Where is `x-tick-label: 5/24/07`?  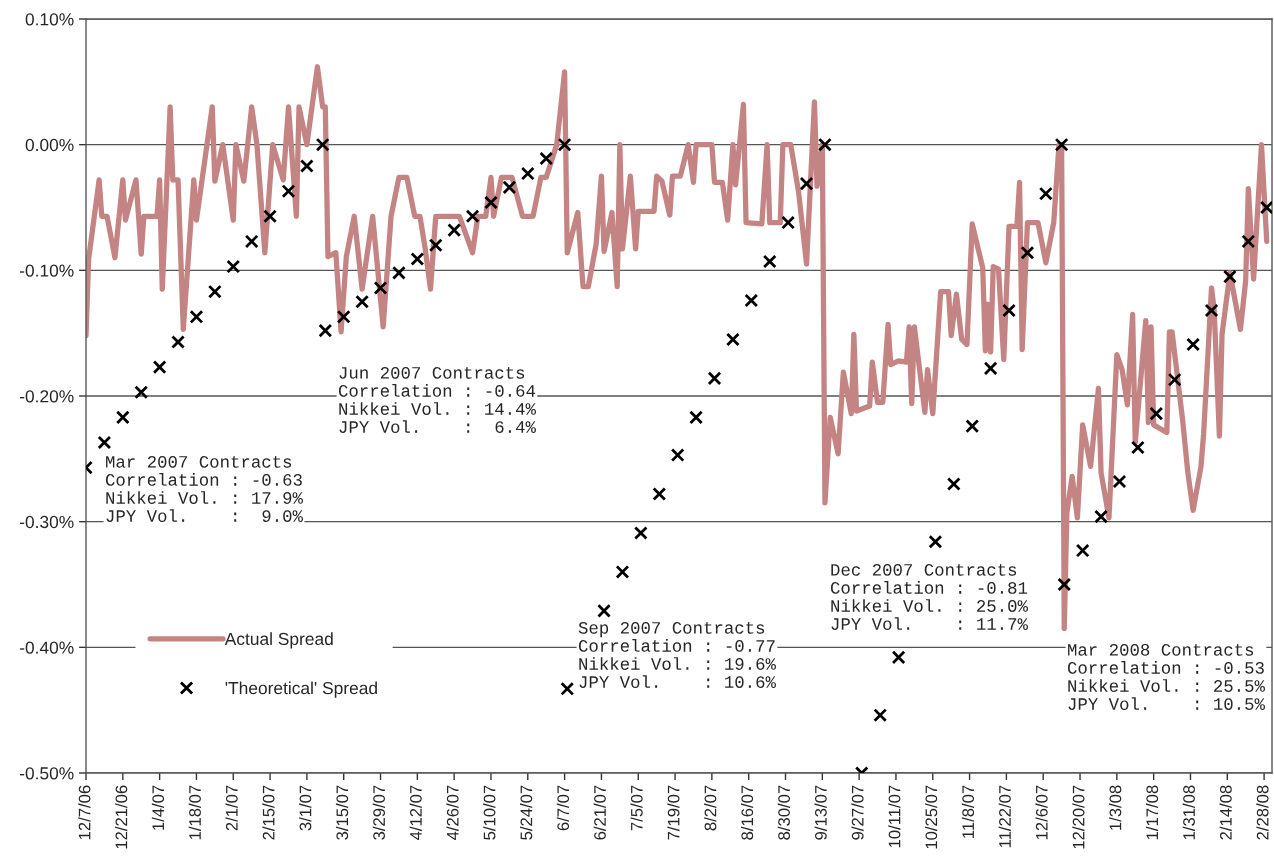
x-tick-label: 5/24/07 is located at coordinates (526, 812).